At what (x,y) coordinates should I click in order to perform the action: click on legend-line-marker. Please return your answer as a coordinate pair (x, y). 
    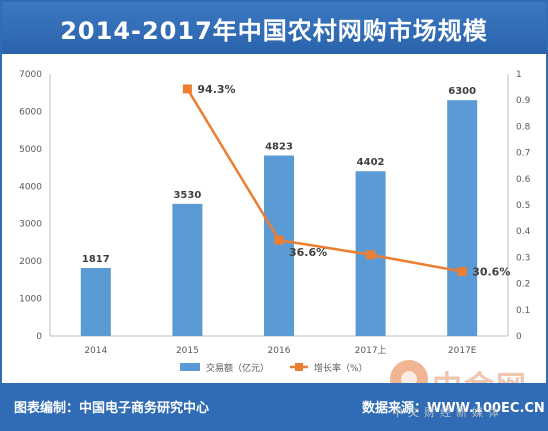
    Looking at the image, I should click on (299, 367).